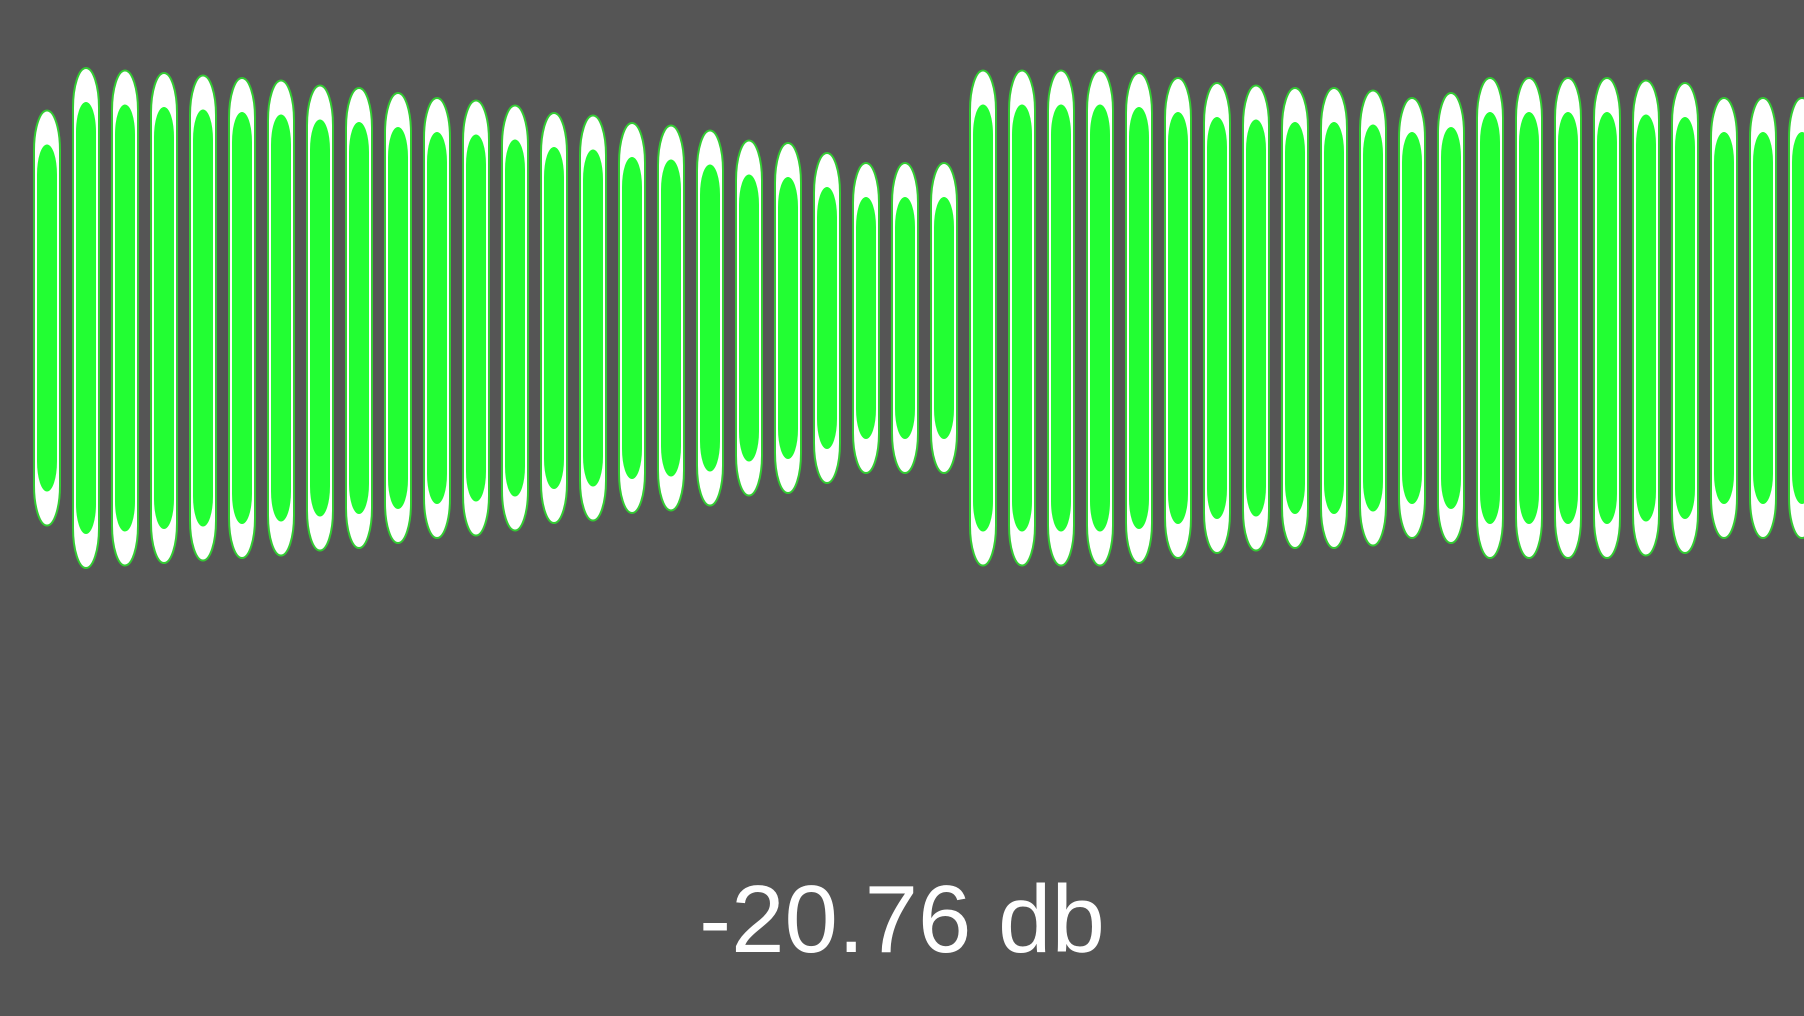 The height and width of the screenshot is (1016, 1804). I want to click on db-value: -20.76, so click(835, 919).